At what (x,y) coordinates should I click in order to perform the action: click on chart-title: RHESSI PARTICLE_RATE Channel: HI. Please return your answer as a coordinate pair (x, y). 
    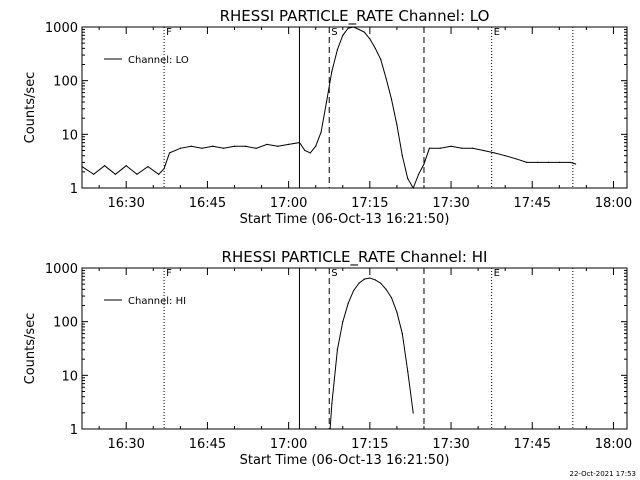
    Looking at the image, I should click on (355, 257).